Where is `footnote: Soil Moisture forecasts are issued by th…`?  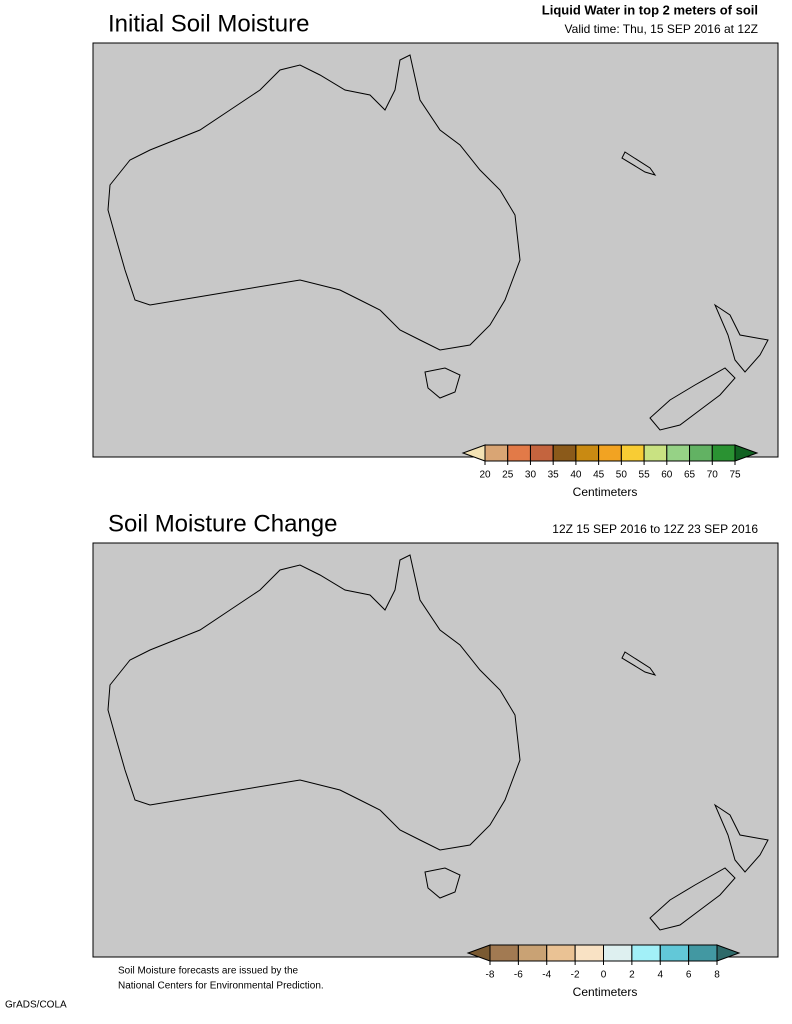 footnote: Soil Moisture forecasts are issued by th… is located at coordinates (208, 971).